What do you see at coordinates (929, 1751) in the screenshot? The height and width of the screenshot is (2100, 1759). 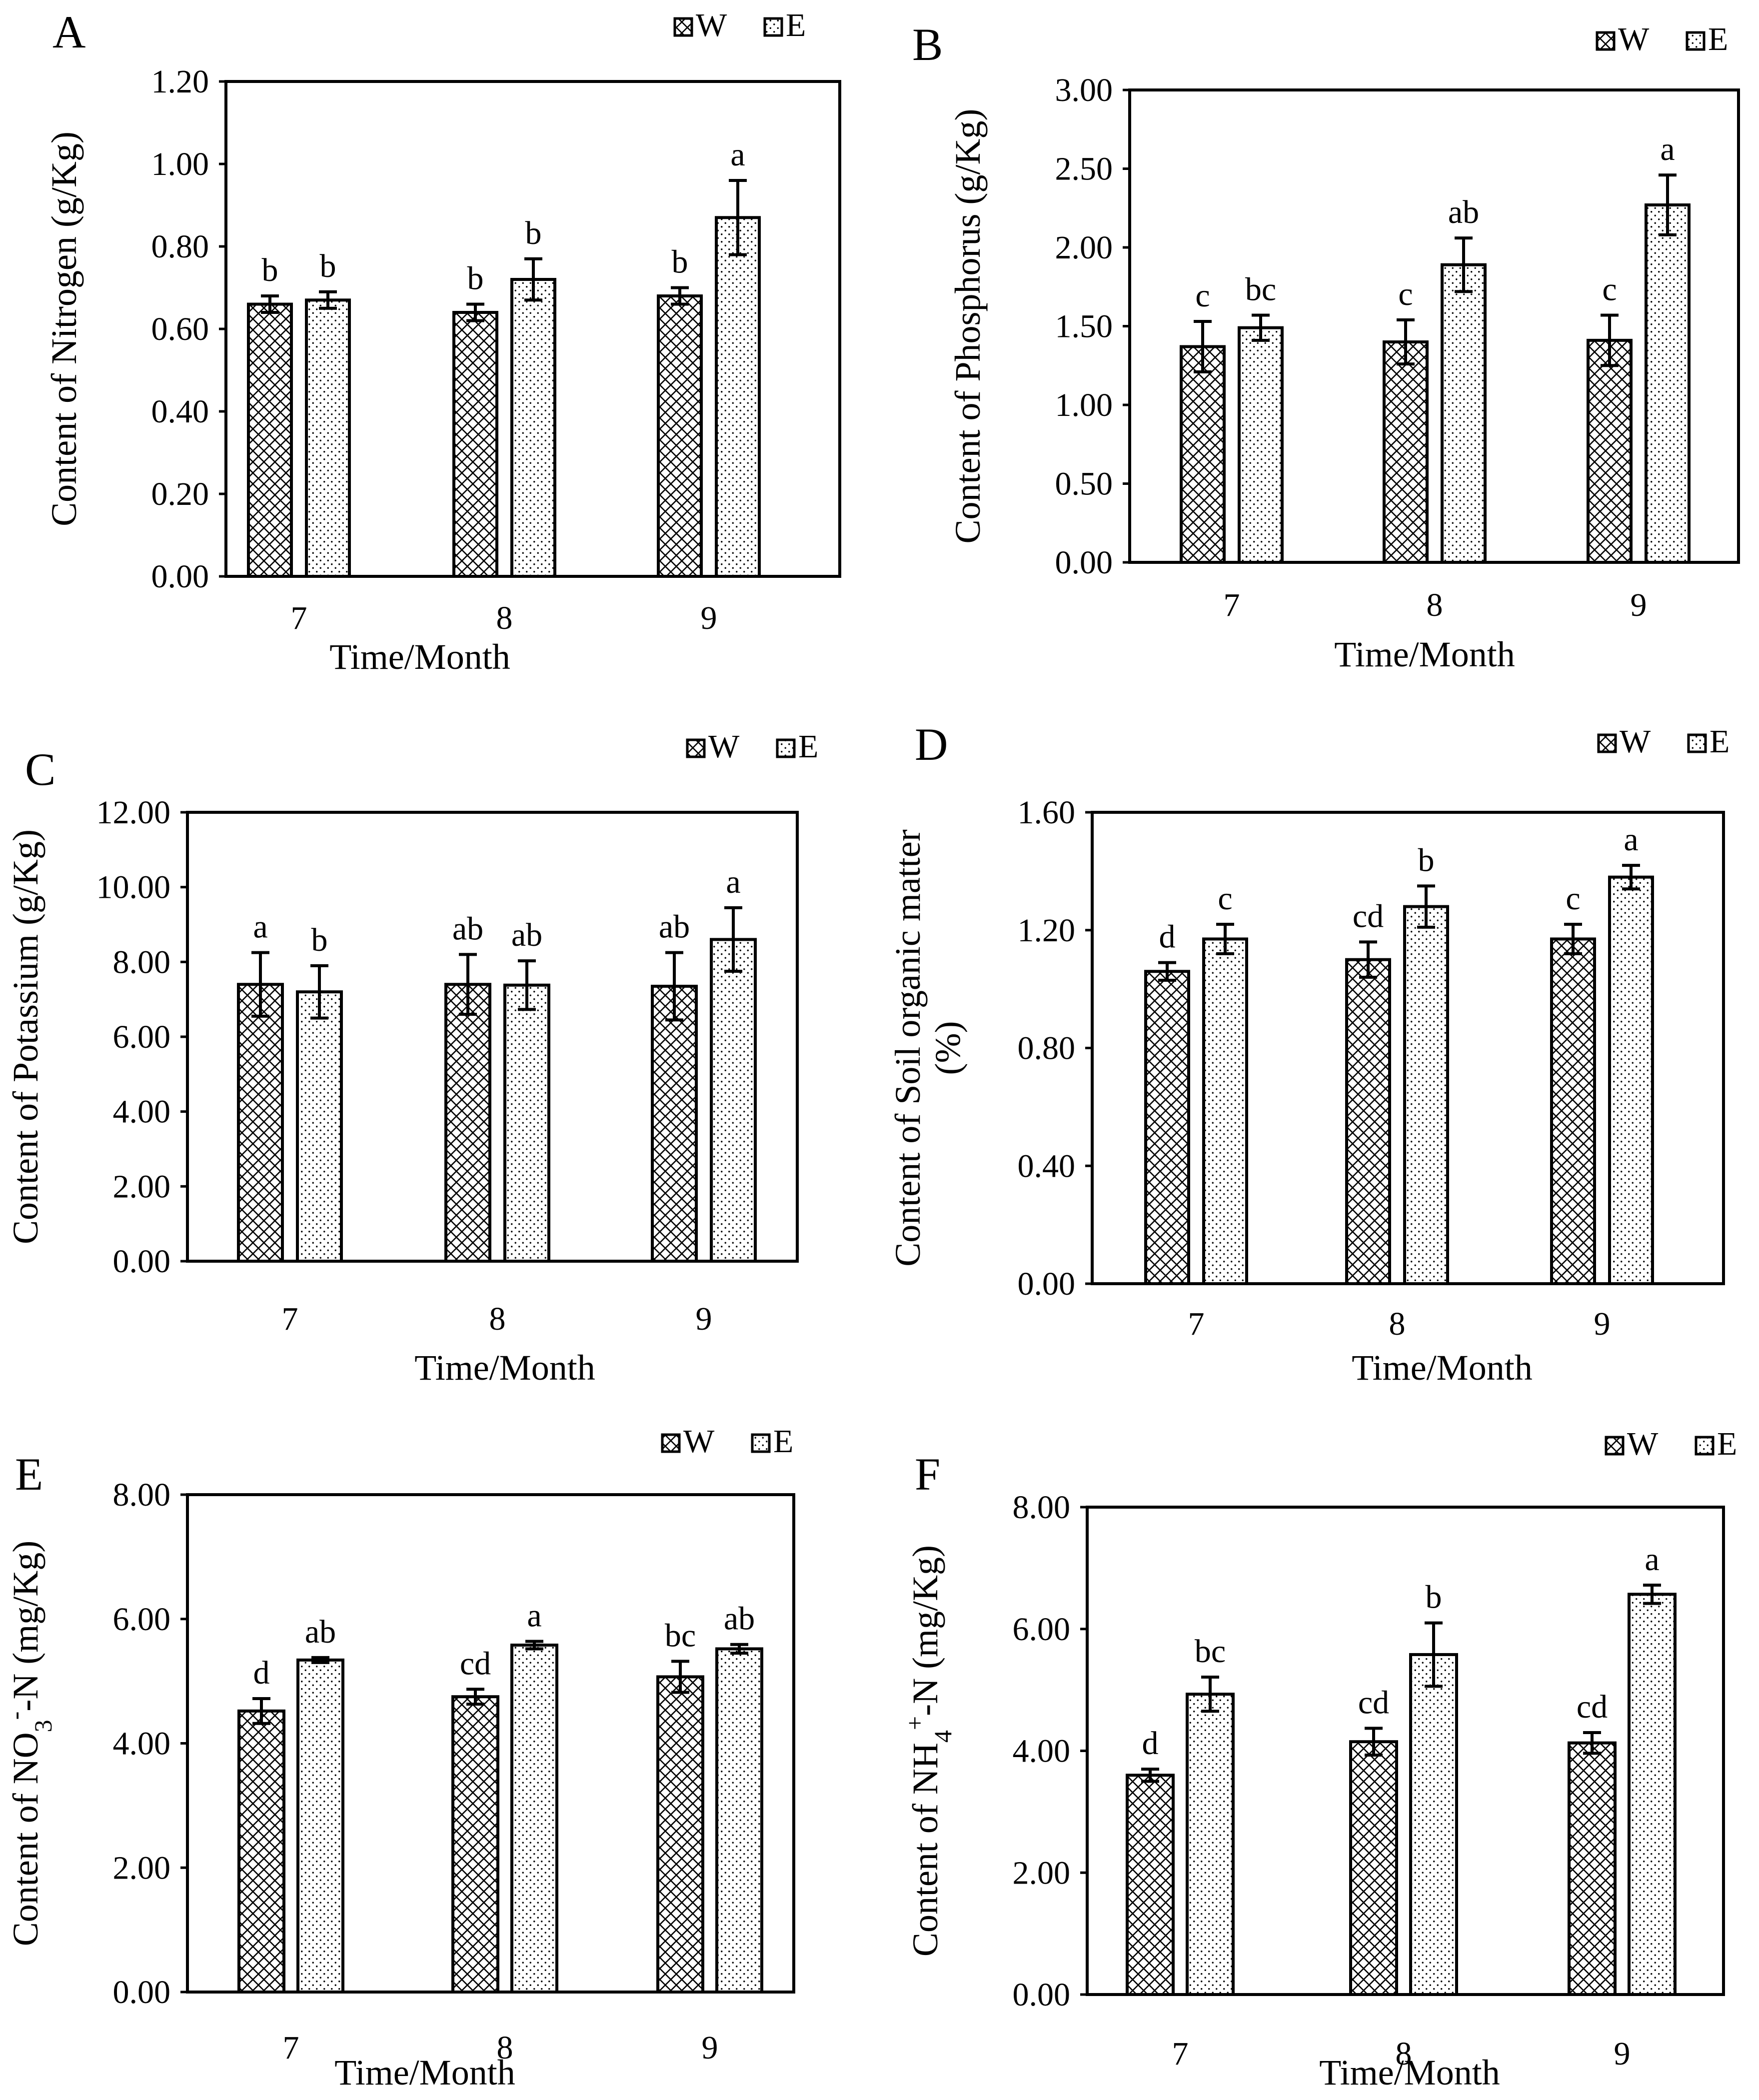 I see `y-axis-label: Content of NH4+-N (mg/Kg)` at bounding box center [929, 1751].